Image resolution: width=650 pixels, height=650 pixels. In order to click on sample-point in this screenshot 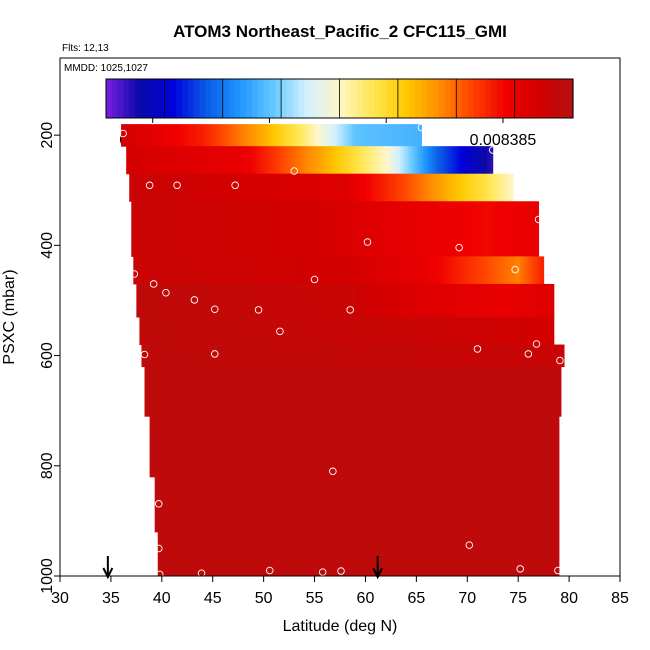, I will do `click(322, 572)`.